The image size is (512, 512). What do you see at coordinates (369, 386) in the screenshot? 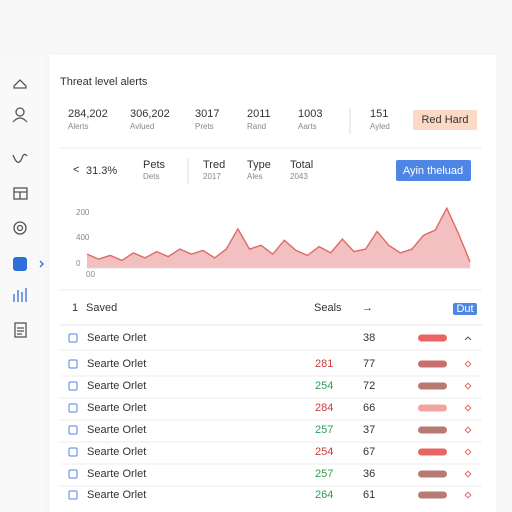
I see `row-count: 72` at bounding box center [369, 386].